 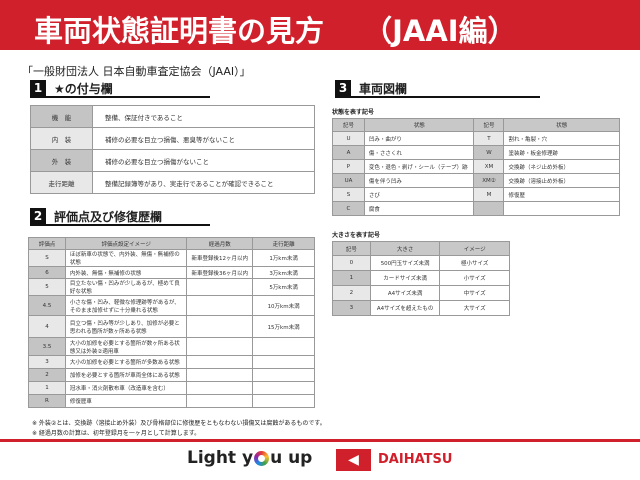 What do you see at coordinates (47, 305) in the screenshot?
I see `grade: 4.5` at bounding box center [47, 305].